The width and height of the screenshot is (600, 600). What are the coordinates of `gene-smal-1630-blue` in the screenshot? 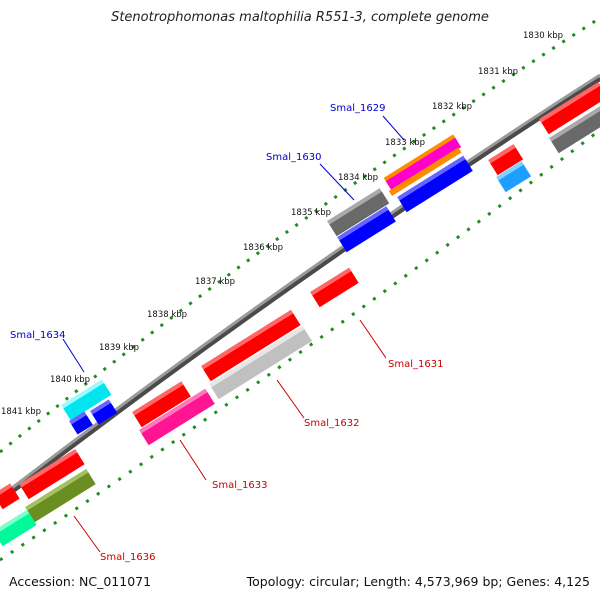 It's located at (366, 229).